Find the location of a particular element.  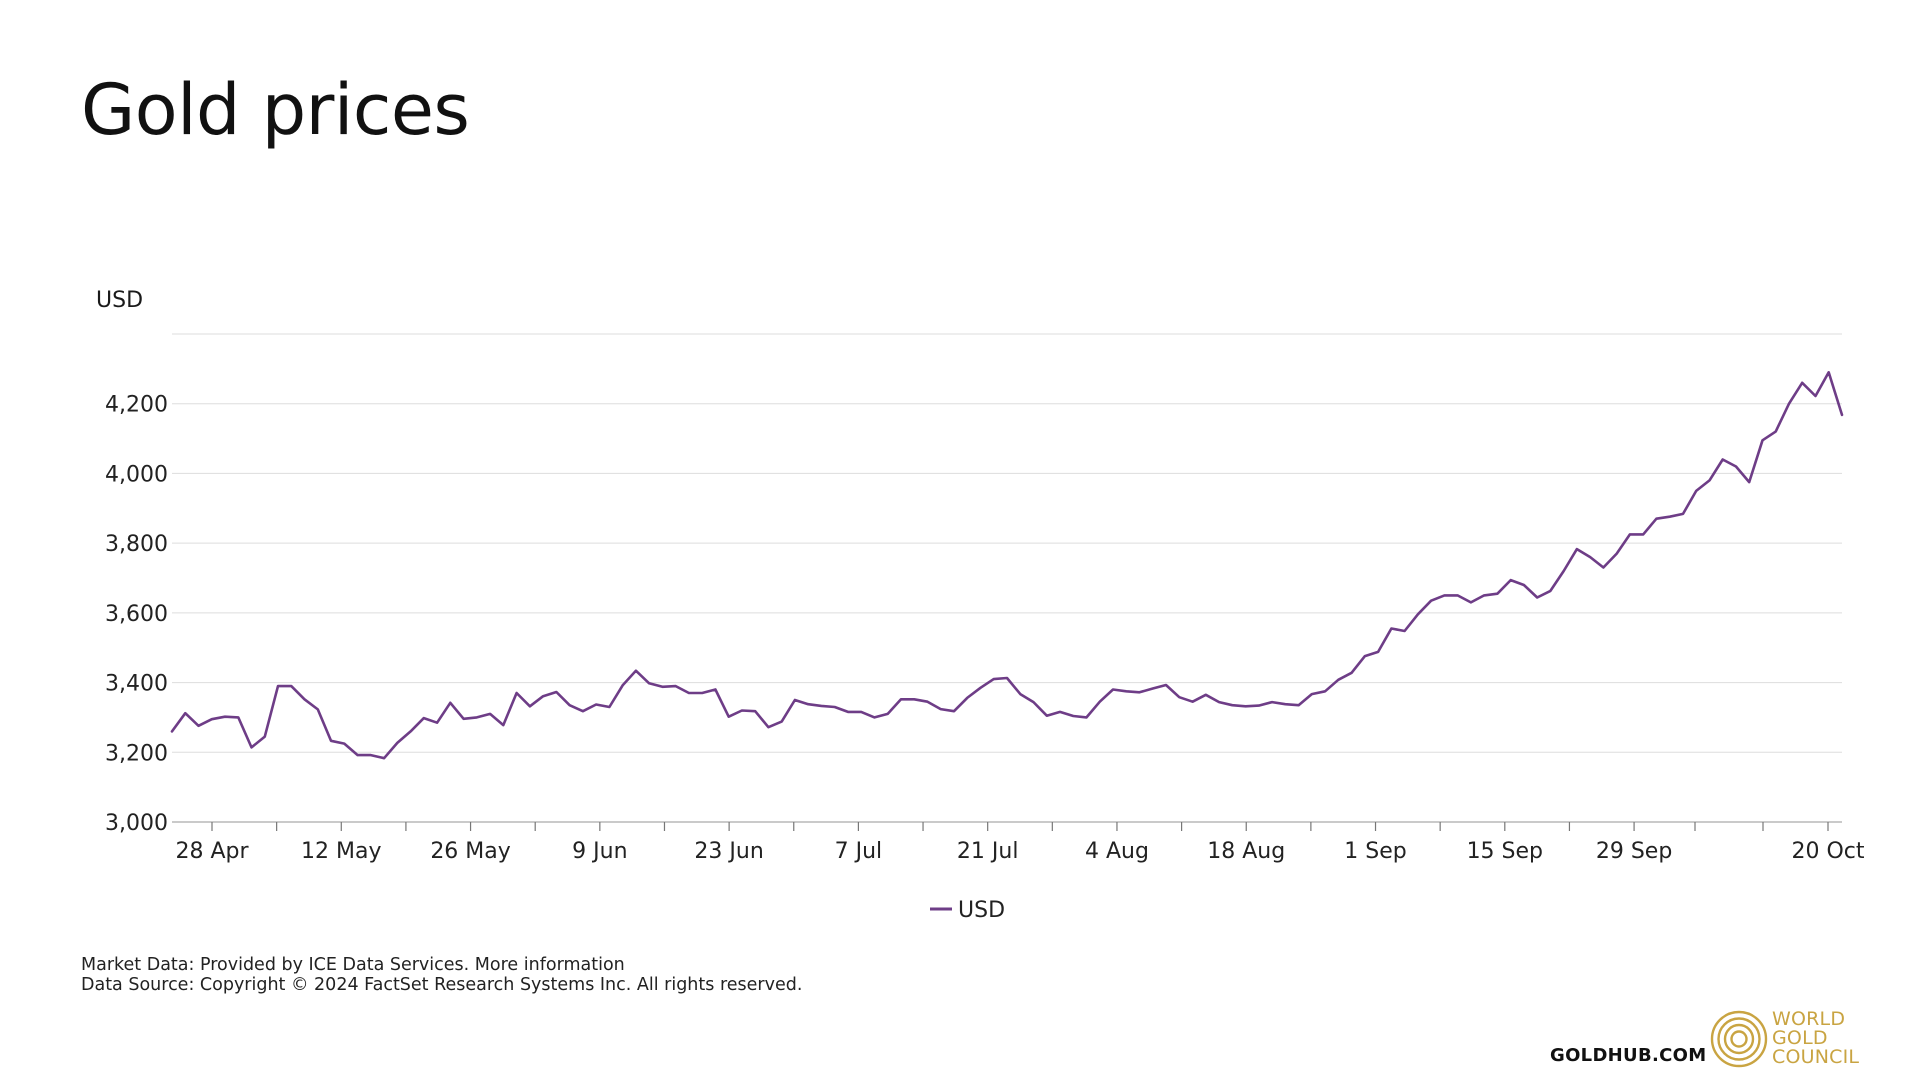

goldhub-link: GOLDHUB.COM is located at coordinates (1628, 1055).